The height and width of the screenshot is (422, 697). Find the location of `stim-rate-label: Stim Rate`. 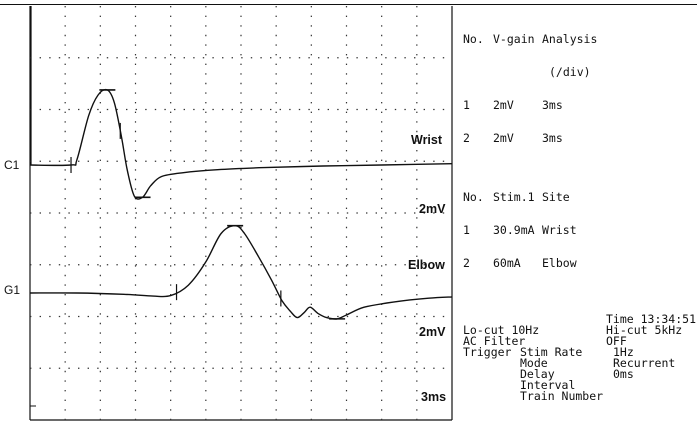

stim-rate-label: Stim Rate is located at coordinates (551, 352).